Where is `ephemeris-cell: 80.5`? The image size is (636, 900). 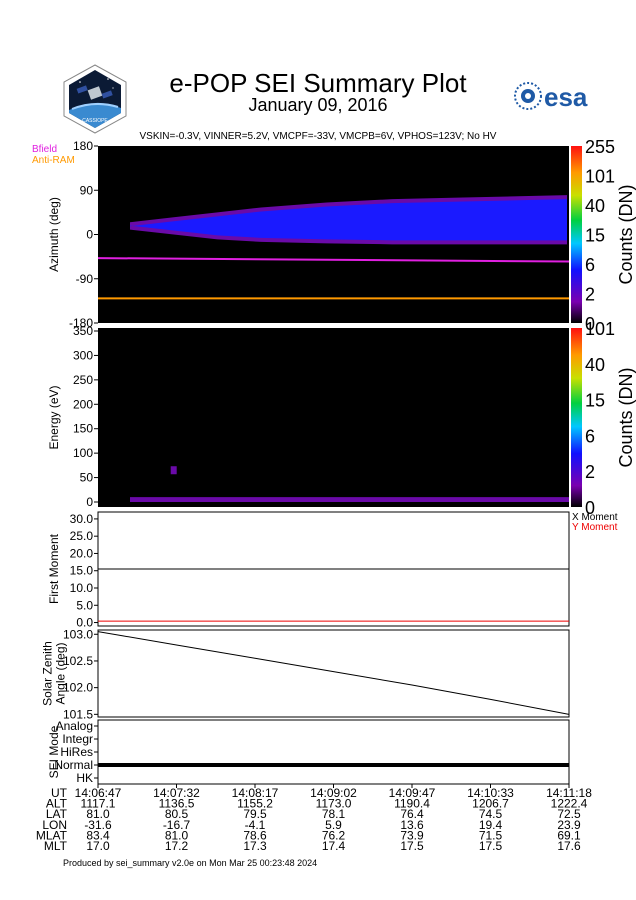 ephemeris-cell: 80.5 is located at coordinates (177, 814).